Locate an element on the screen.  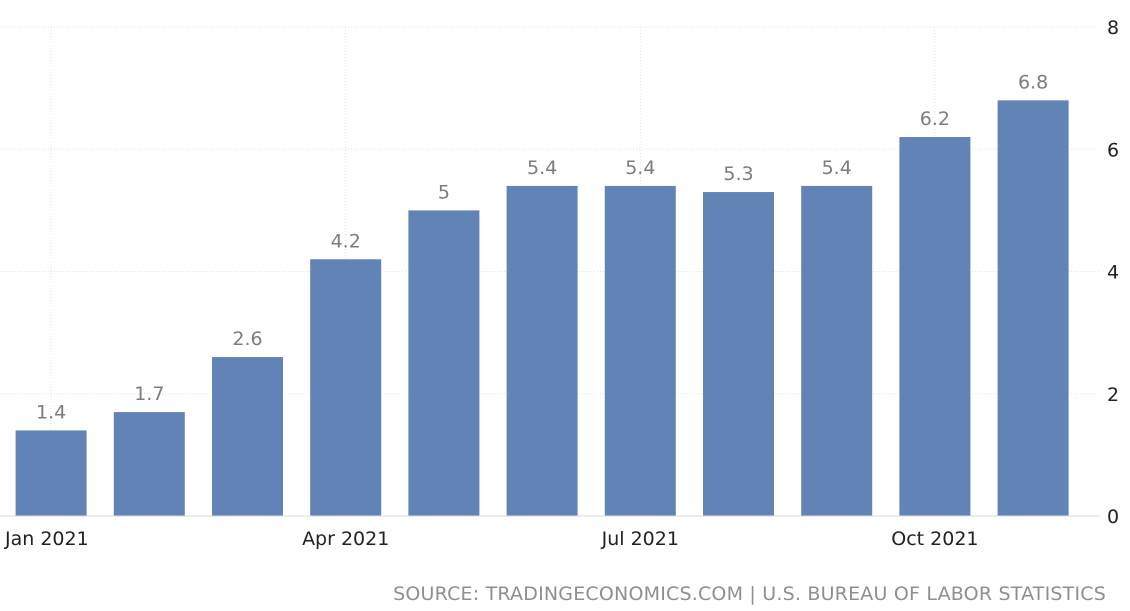
y-tick-label: 4 is located at coordinates (1113, 273).